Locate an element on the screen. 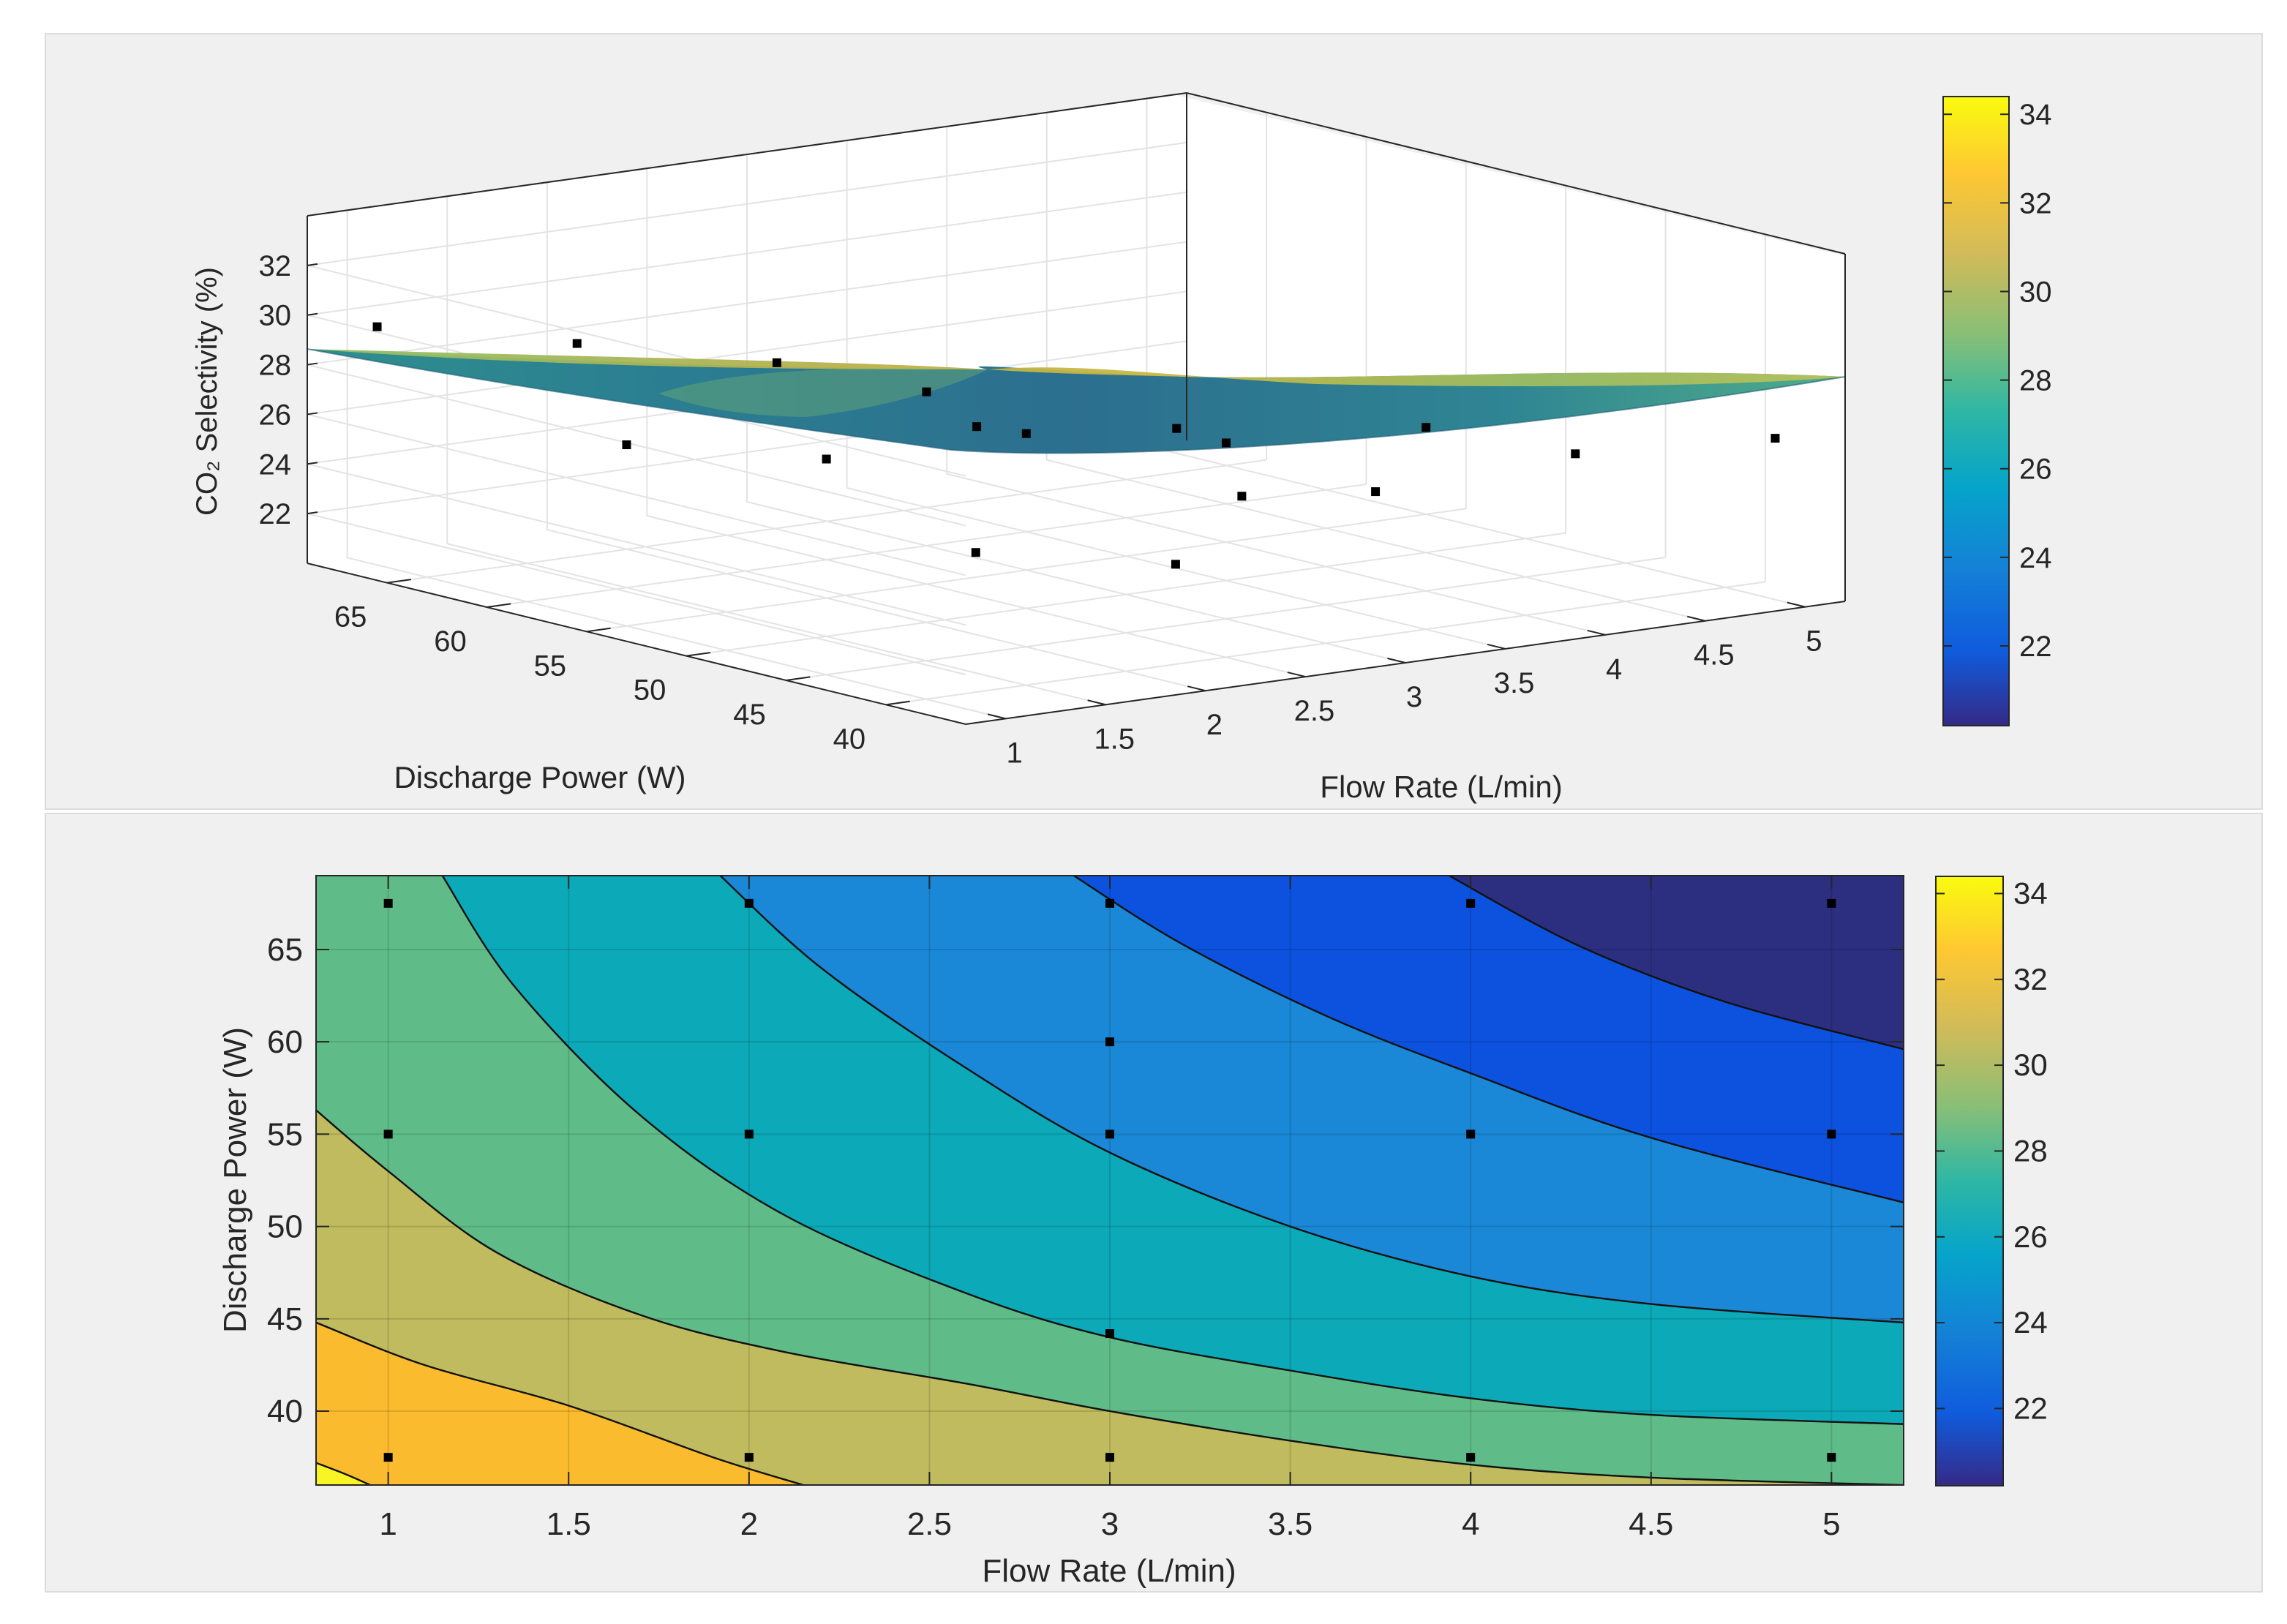  x-axis-label-3d: Flow Rate (L/min) is located at coordinates (1441, 787).